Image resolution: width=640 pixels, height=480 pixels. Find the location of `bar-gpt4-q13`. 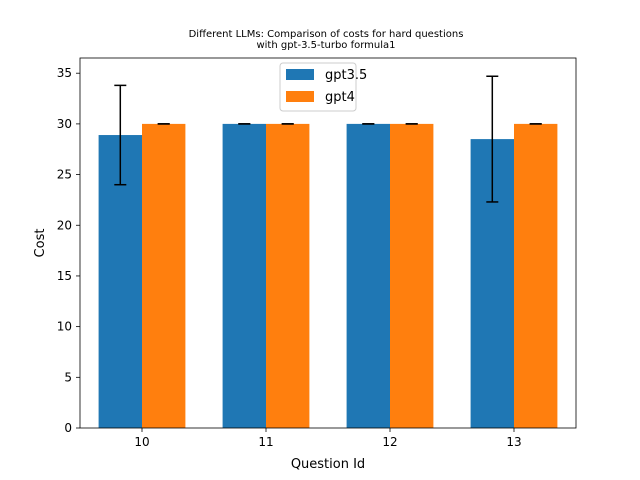

bar-gpt4-q13 is located at coordinates (536, 275).